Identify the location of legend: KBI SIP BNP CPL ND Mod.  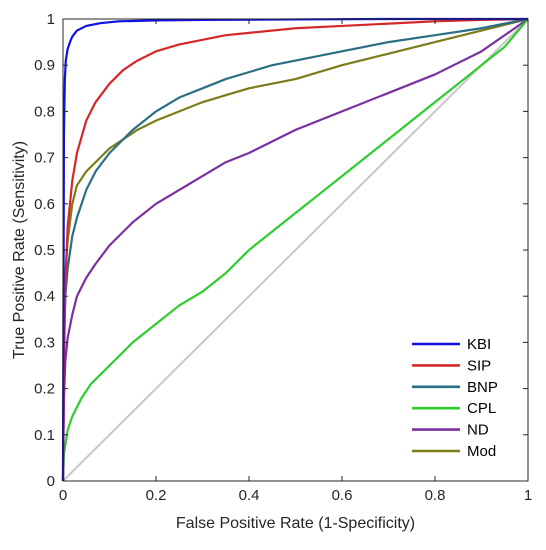
(455, 398).